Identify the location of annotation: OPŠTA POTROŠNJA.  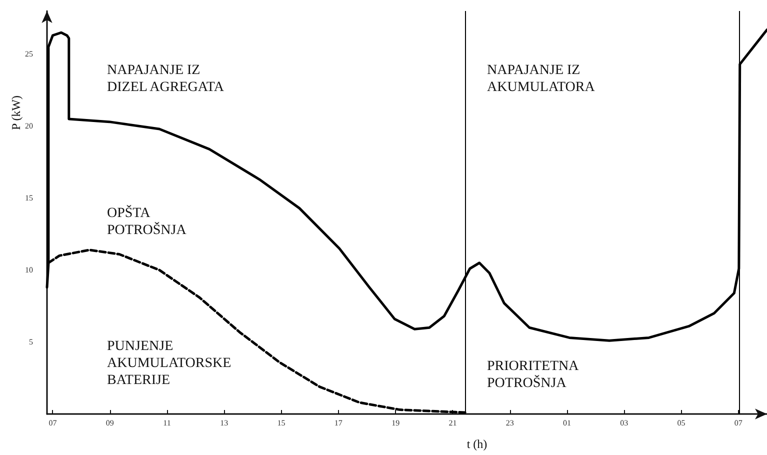
(147, 221).